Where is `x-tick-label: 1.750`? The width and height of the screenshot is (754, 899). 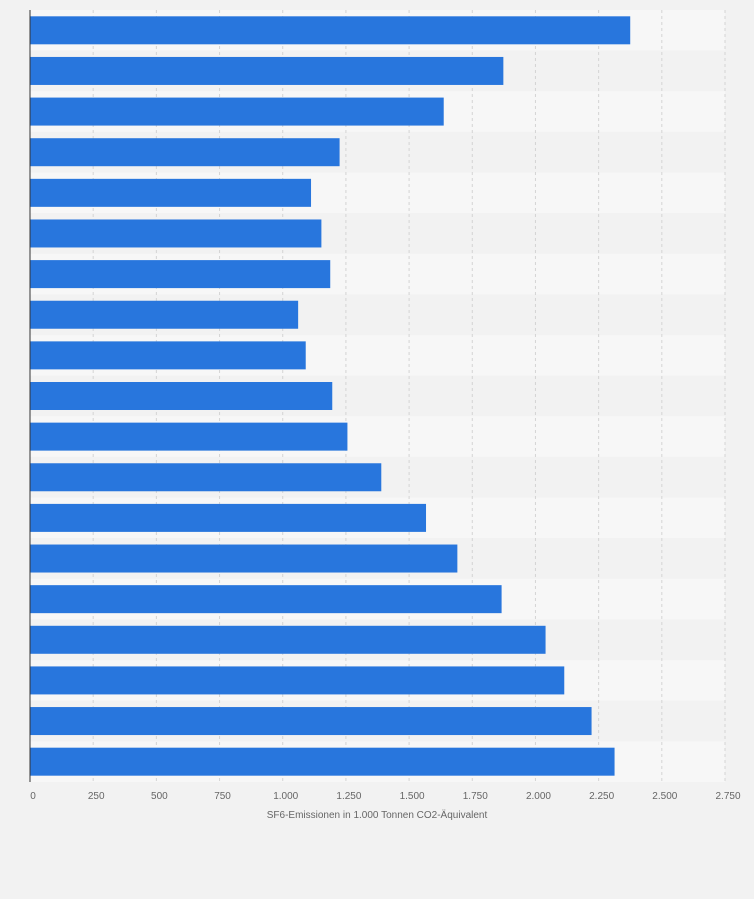 x-tick-label: 1.750 is located at coordinates (475, 796).